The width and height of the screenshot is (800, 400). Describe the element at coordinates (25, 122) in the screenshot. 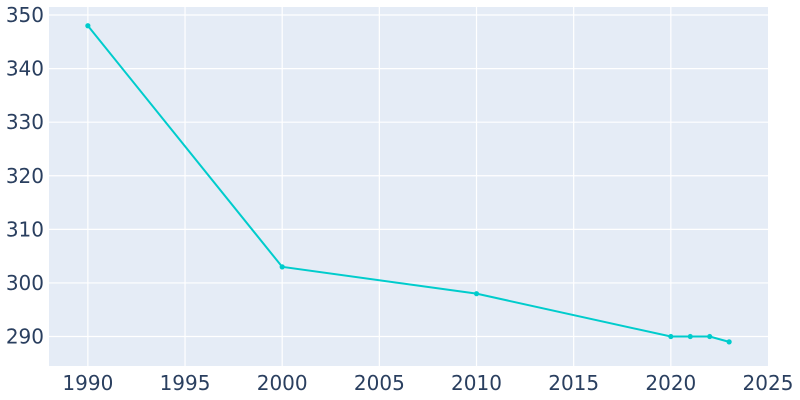

I see `y-tick-label: 330` at that location.